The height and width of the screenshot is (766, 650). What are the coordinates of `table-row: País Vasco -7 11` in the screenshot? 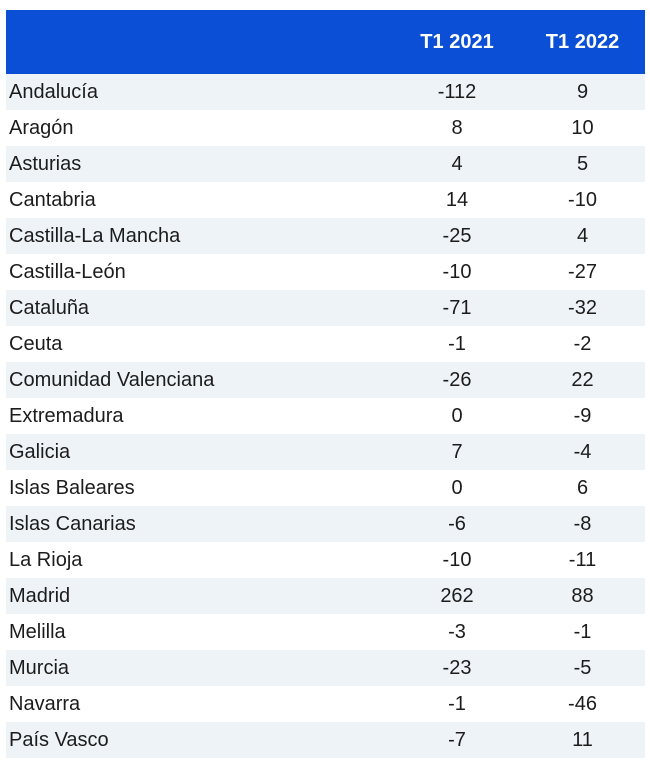 It's located at (325, 740).